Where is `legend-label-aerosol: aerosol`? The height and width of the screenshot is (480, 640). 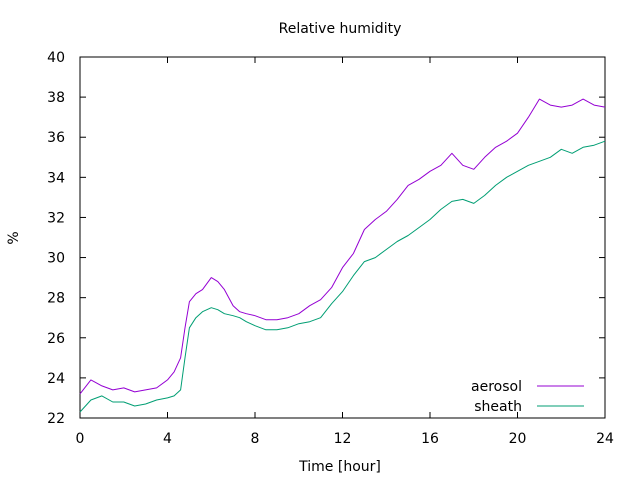
legend-label-aerosol: aerosol is located at coordinates (496, 387).